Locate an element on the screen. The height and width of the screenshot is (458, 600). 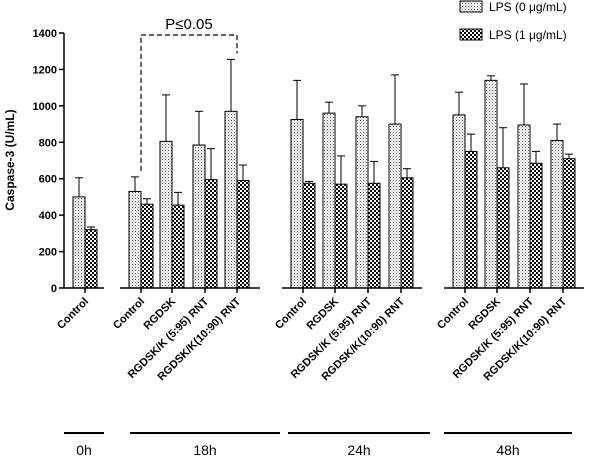
significance-label: P≤0.05 is located at coordinates (188, 24).